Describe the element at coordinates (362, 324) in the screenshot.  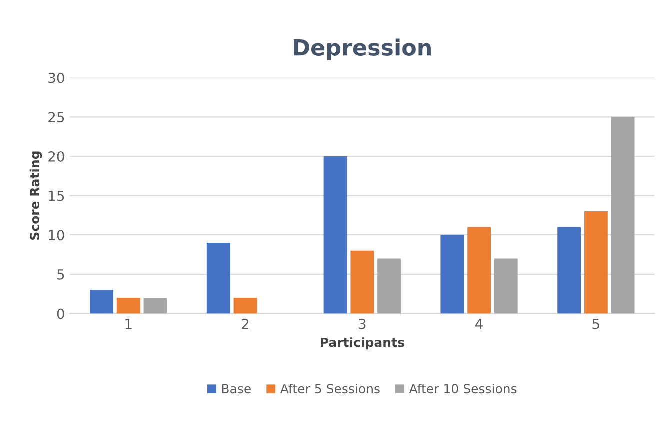
I see `x-tick-label: 3` at that location.